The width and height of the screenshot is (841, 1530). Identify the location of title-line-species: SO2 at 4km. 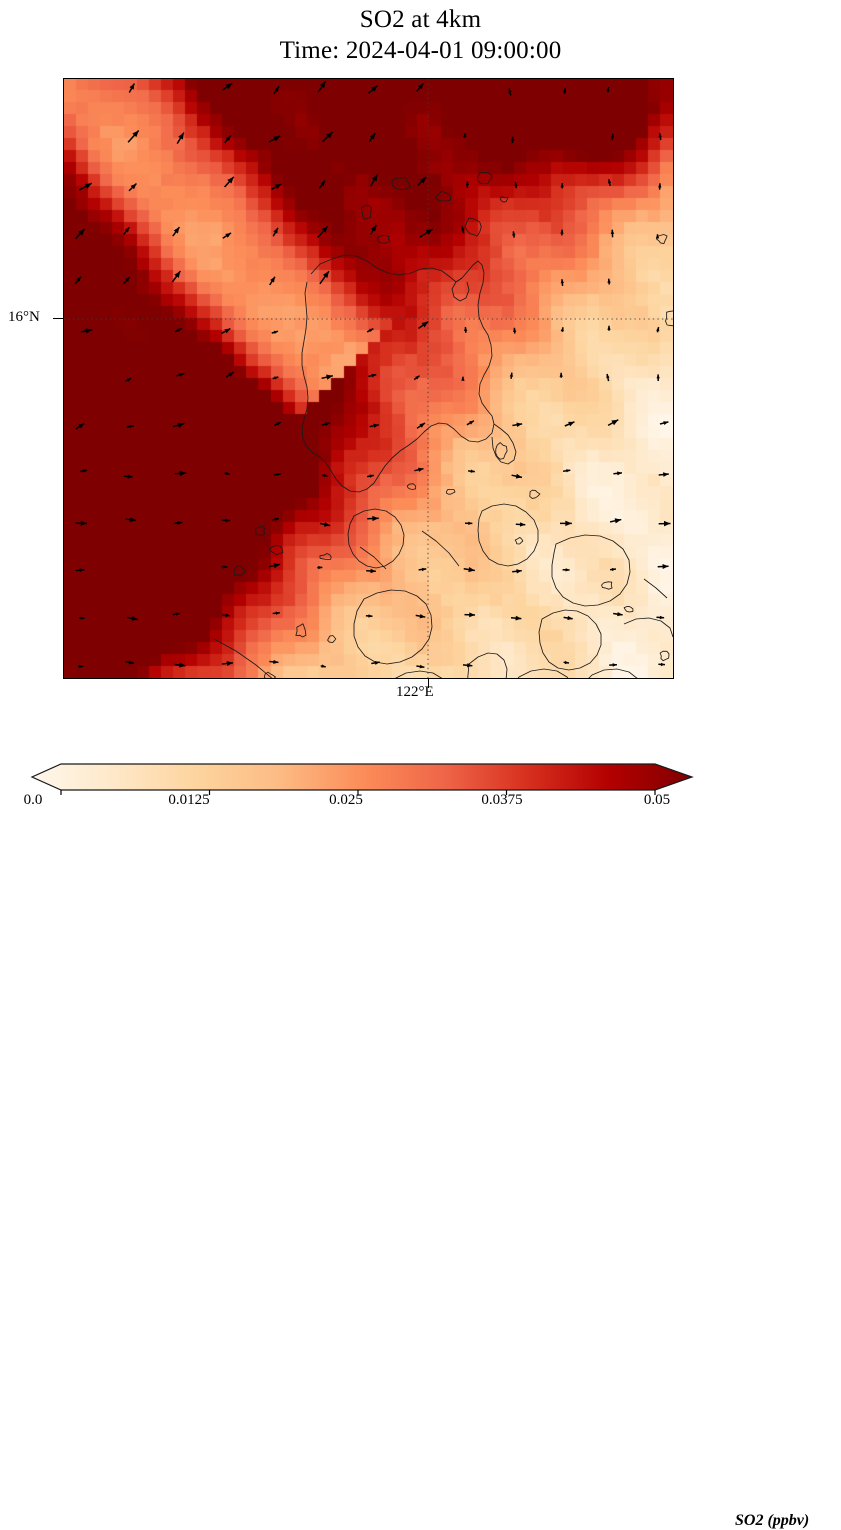
(420, 19).